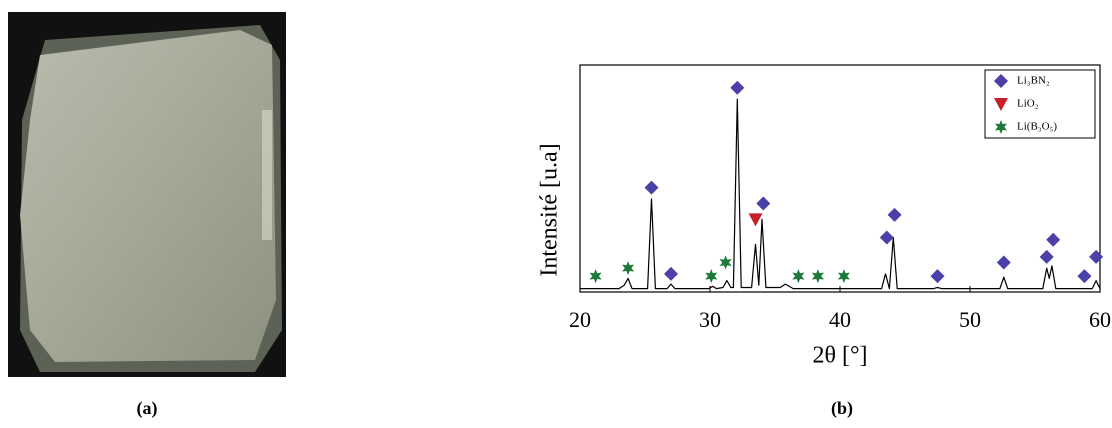  What do you see at coordinates (839, 356) in the screenshot?
I see `x-axis-label: 2θ [°]` at bounding box center [839, 356].